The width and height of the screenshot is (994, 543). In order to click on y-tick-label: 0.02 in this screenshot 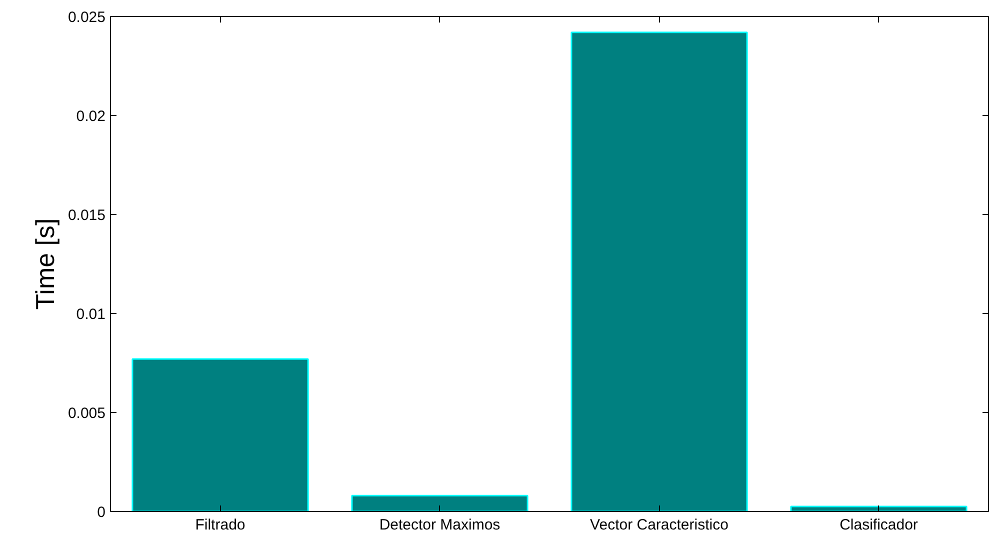, I will do `click(91, 116)`.